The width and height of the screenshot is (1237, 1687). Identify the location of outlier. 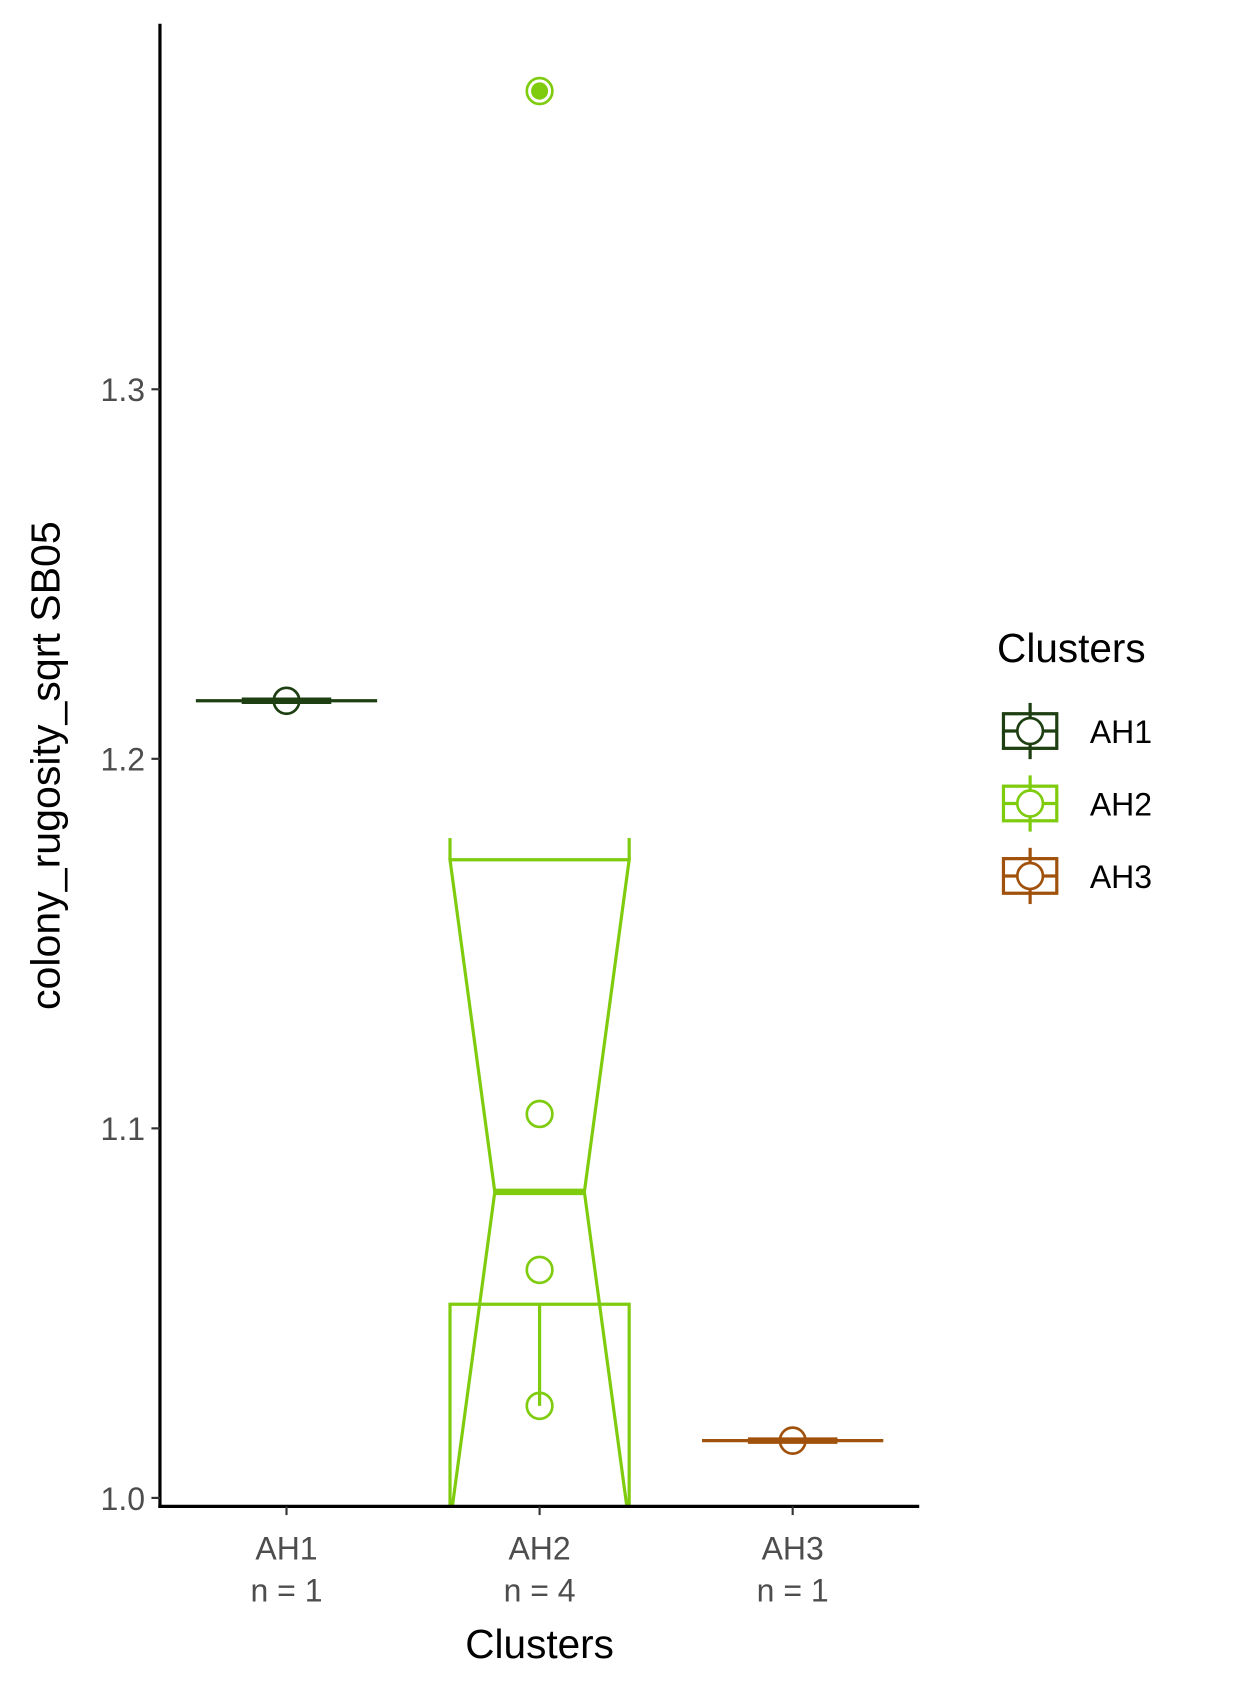
(540, 91).